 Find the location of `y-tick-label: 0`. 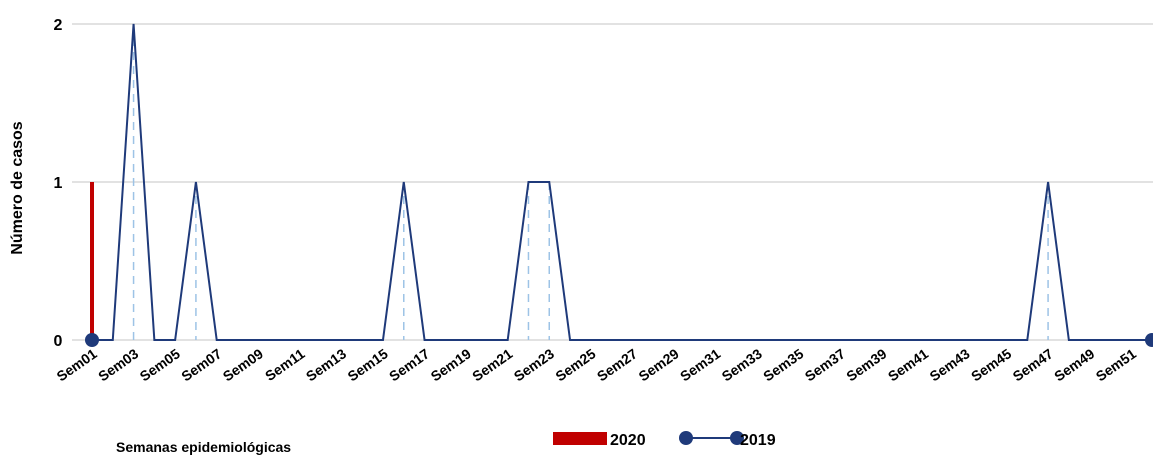

y-tick-label: 0 is located at coordinates (58, 341).